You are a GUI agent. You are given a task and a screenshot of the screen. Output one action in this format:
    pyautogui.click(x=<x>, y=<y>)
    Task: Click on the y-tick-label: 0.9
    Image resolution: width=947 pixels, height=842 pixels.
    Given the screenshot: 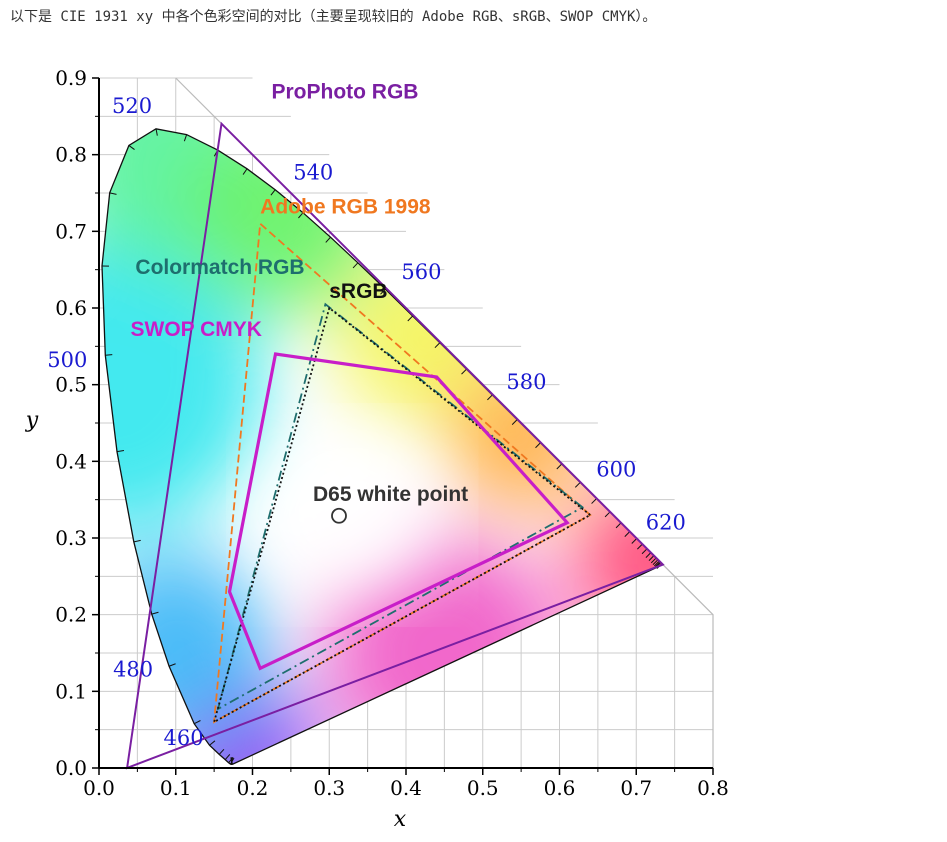 What is the action you would take?
    pyautogui.click(x=71, y=78)
    